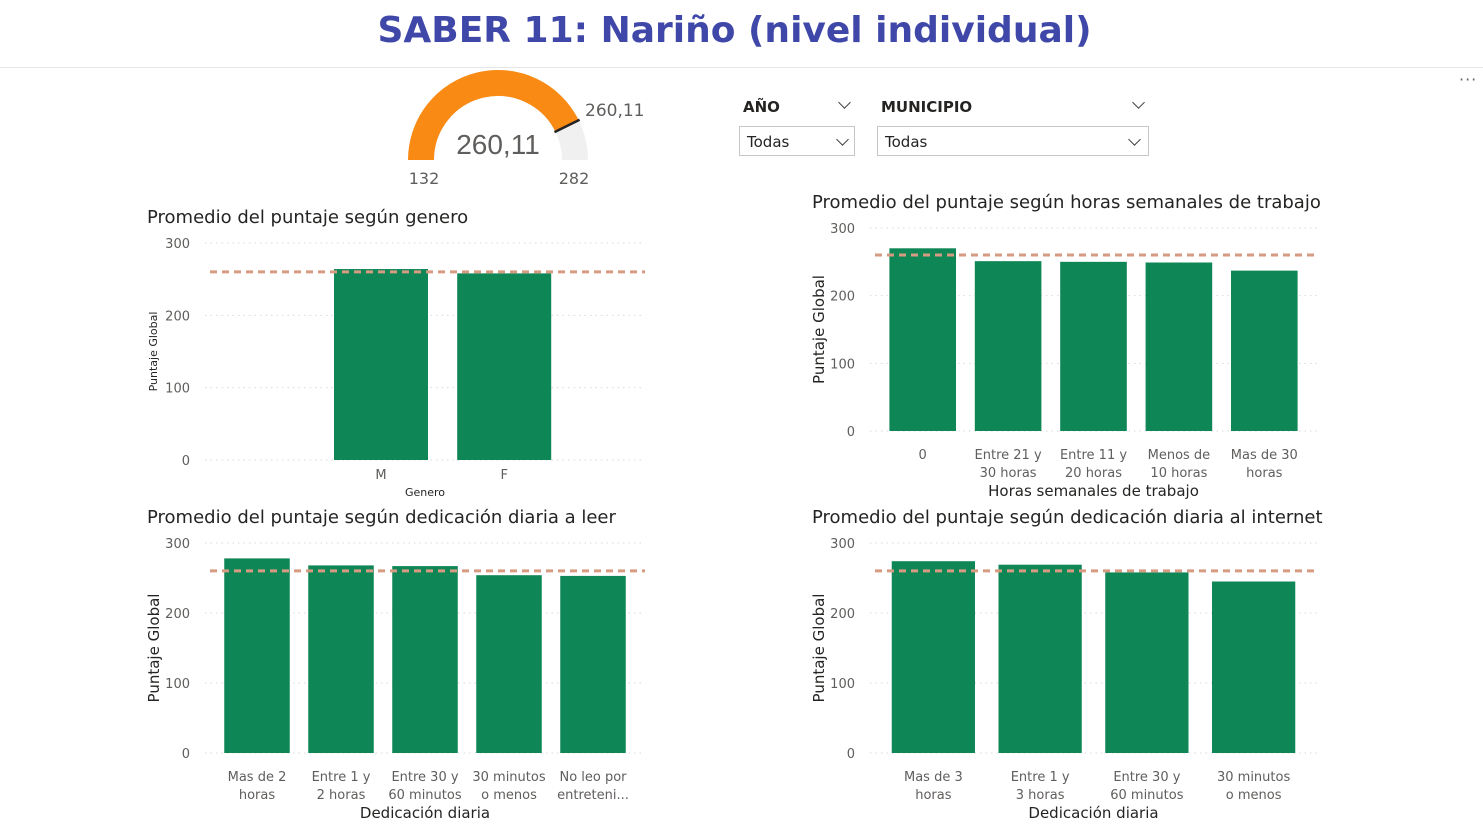 This screenshot has height=827, width=1483. Describe the element at coordinates (734, 30) in the screenshot. I see `page-title: SABER 11: Nariño (nivel individual)` at that location.